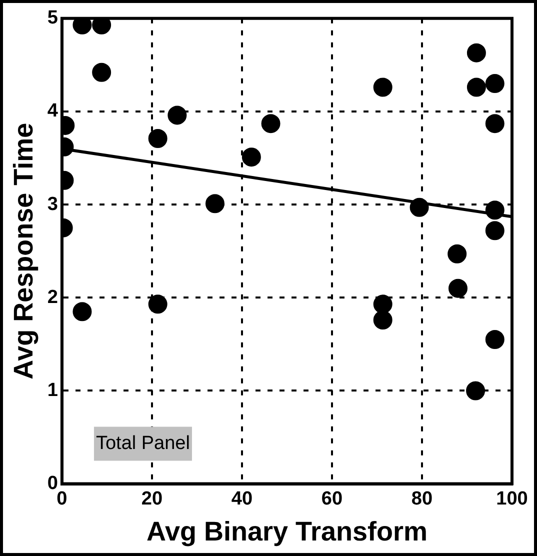 The image size is (537, 556). I want to click on y-axis-title: Avg Response Time, so click(23, 251).